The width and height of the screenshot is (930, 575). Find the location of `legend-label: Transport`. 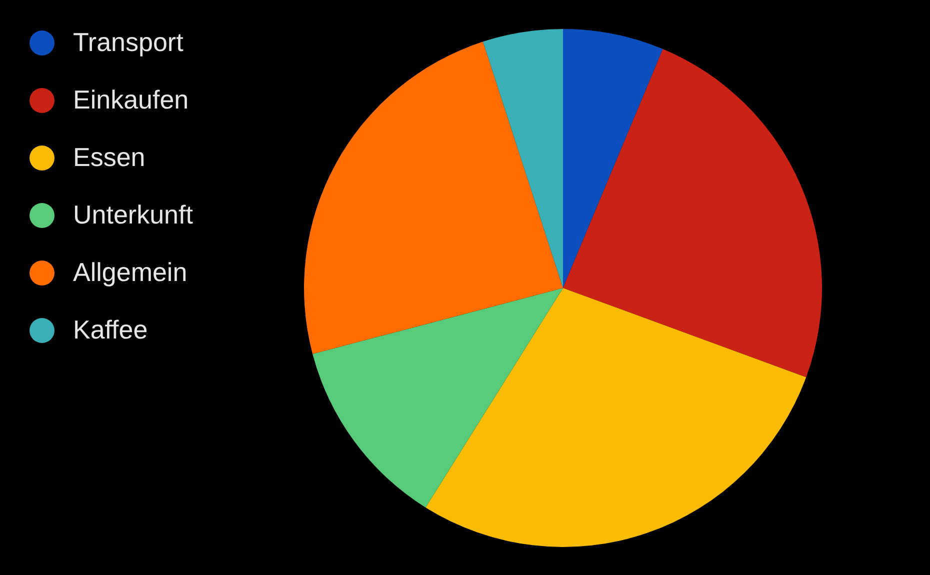

legend-label: Transport is located at coordinates (128, 42).